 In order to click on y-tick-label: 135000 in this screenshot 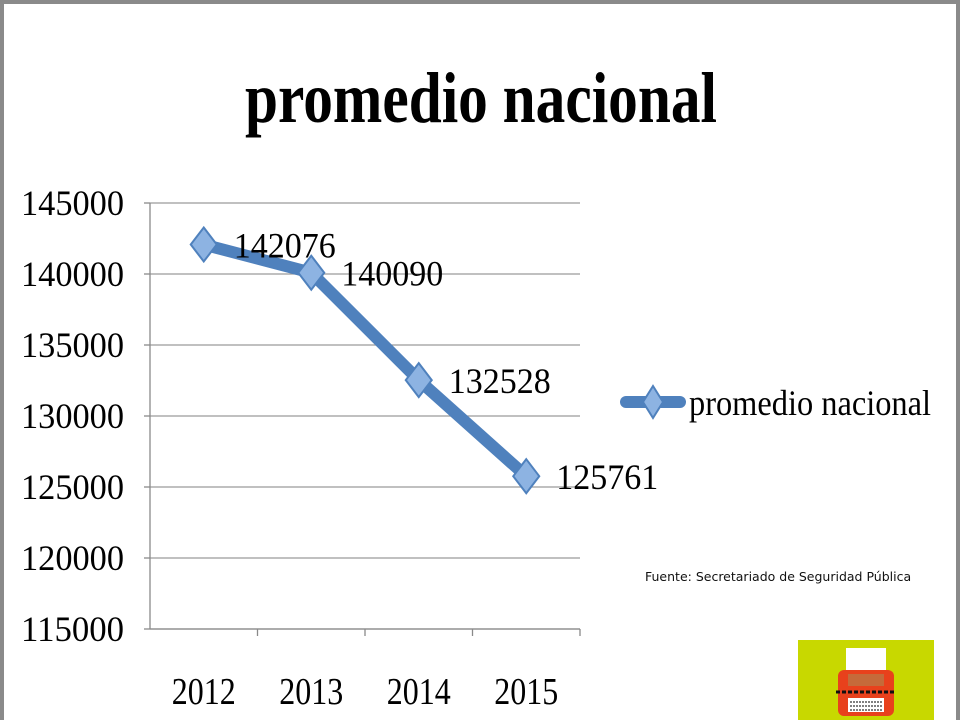, I will do `click(72, 345)`.